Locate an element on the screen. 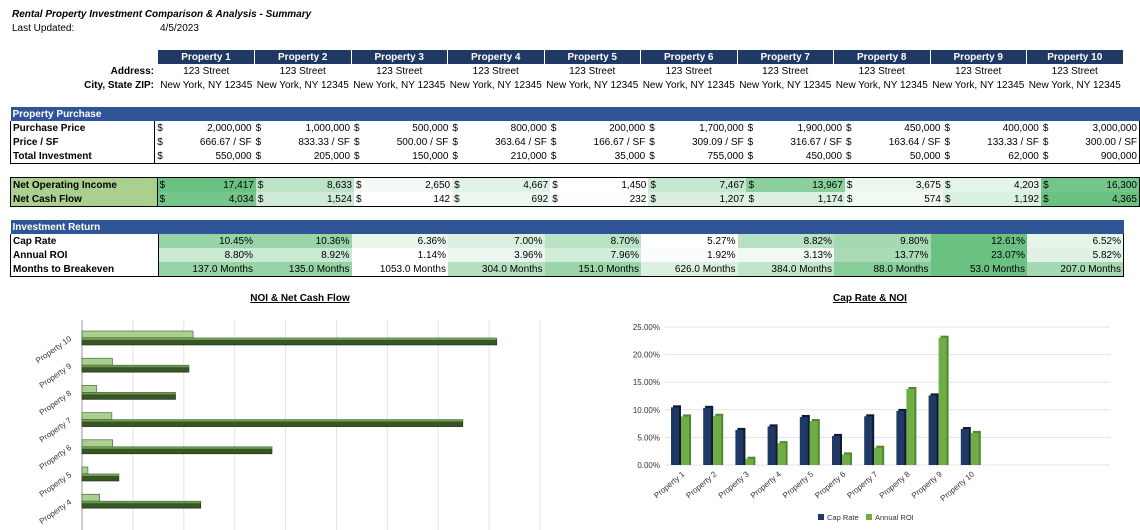  total-investment-value: 50,000 is located at coordinates (900, 156).